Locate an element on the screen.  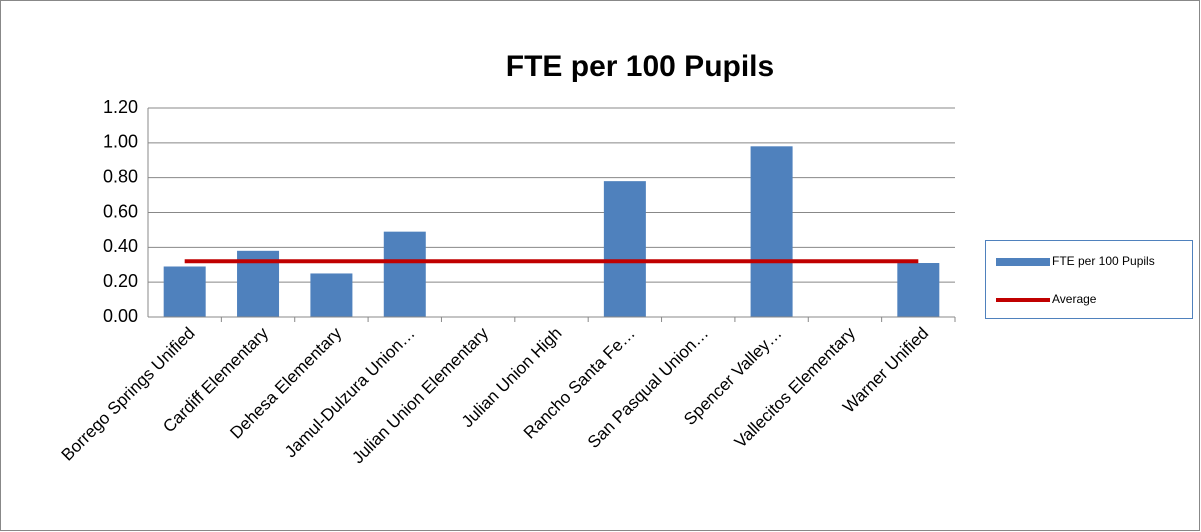
y-tick-label: 0.20 is located at coordinates (120, 281).